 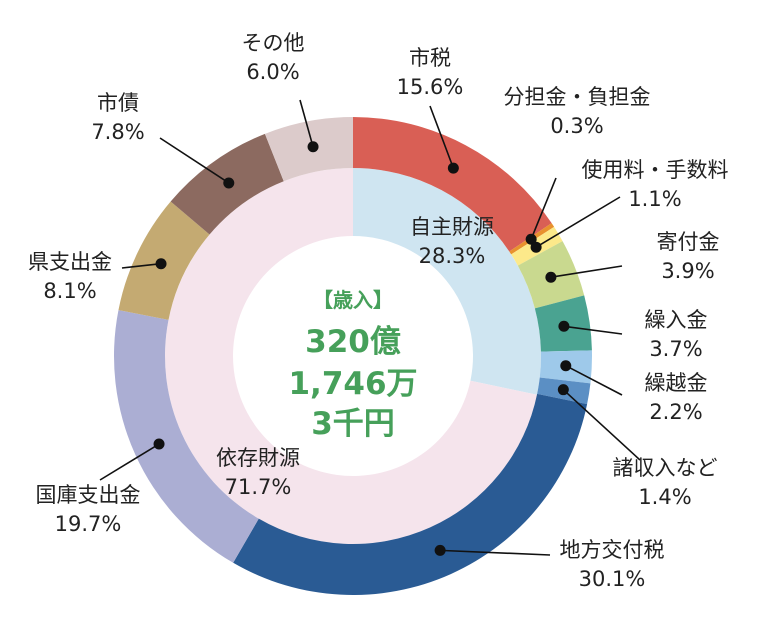 I want to click on outer-label-value: 3.9%, so click(x=688, y=271).